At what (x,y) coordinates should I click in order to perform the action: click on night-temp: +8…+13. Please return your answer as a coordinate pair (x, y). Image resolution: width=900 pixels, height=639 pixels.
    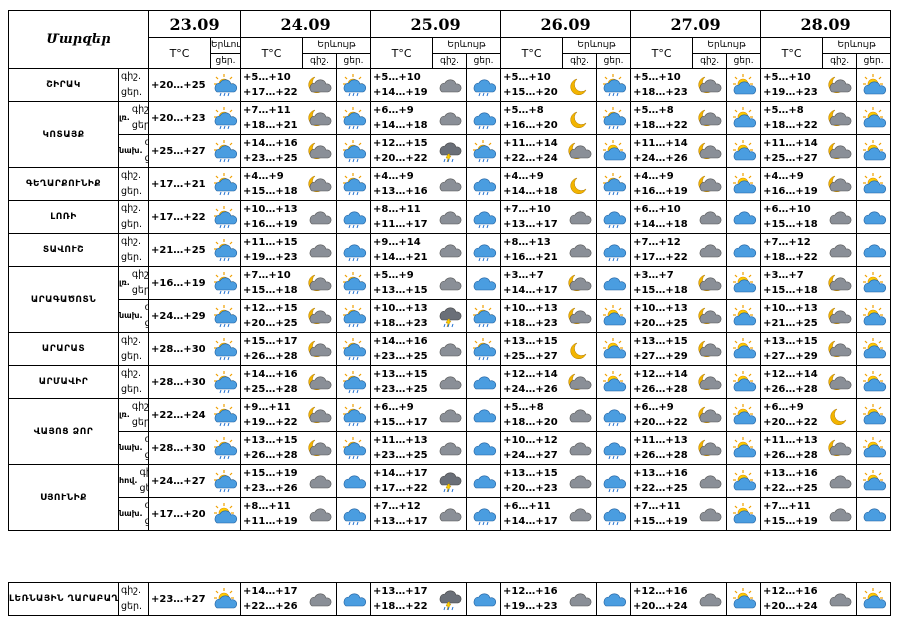
    Looking at the image, I should click on (527, 242).